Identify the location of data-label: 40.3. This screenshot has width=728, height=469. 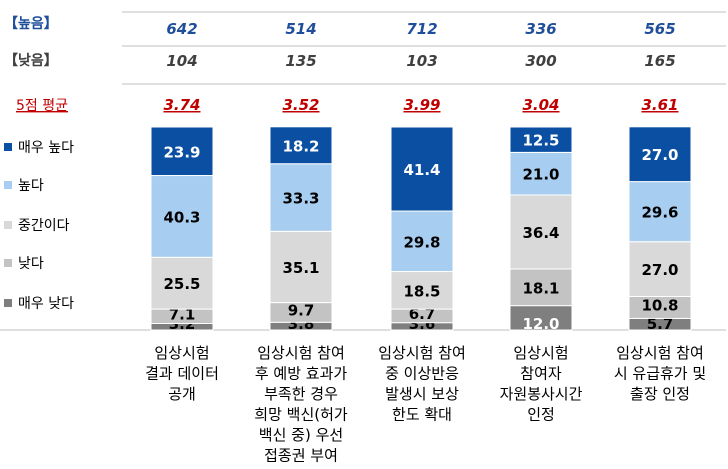
(181, 217).